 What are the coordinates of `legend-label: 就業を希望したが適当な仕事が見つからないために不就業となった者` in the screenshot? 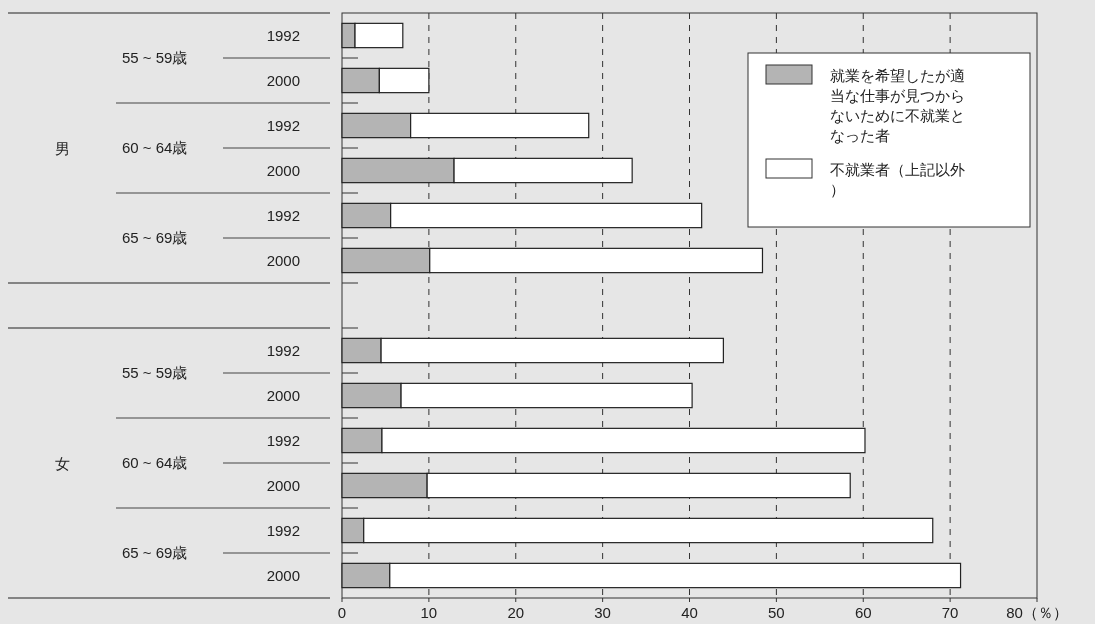 It's located at (897, 105).